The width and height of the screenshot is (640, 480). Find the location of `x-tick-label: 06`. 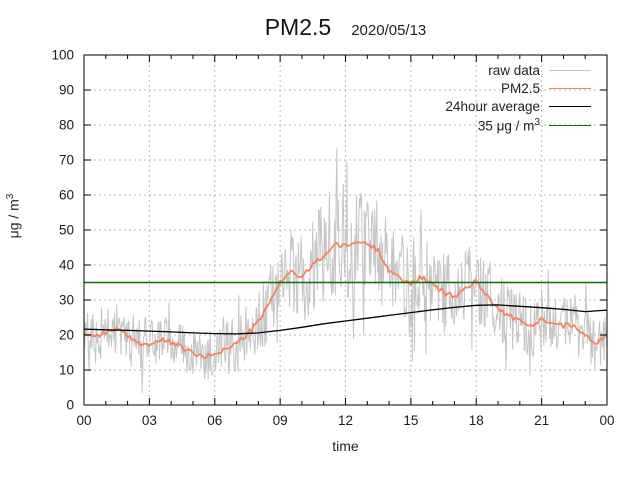

x-tick-label: 06 is located at coordinates (214, 420).